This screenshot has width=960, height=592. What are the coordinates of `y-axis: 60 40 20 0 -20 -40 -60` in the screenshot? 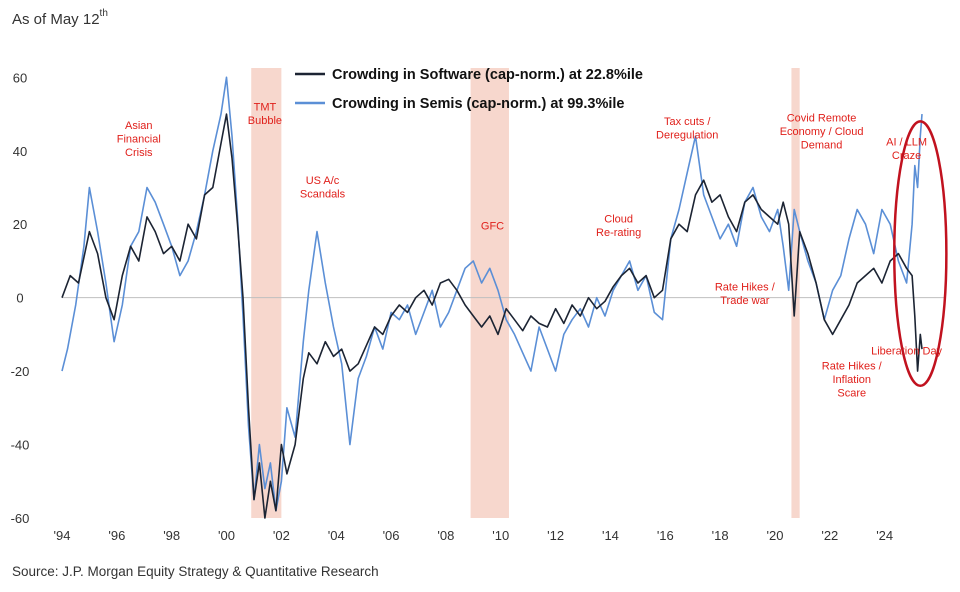 It's located at (20, 298).